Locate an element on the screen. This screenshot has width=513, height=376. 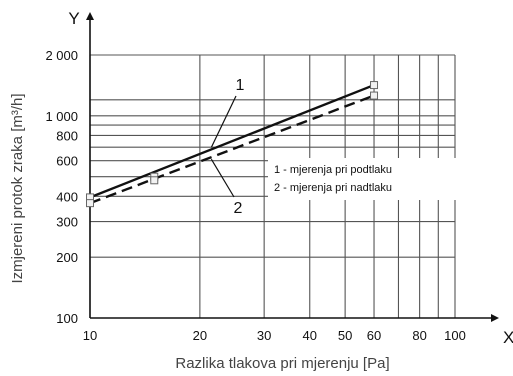
y-tick-label: 800 is located at coordinates (67, 135).